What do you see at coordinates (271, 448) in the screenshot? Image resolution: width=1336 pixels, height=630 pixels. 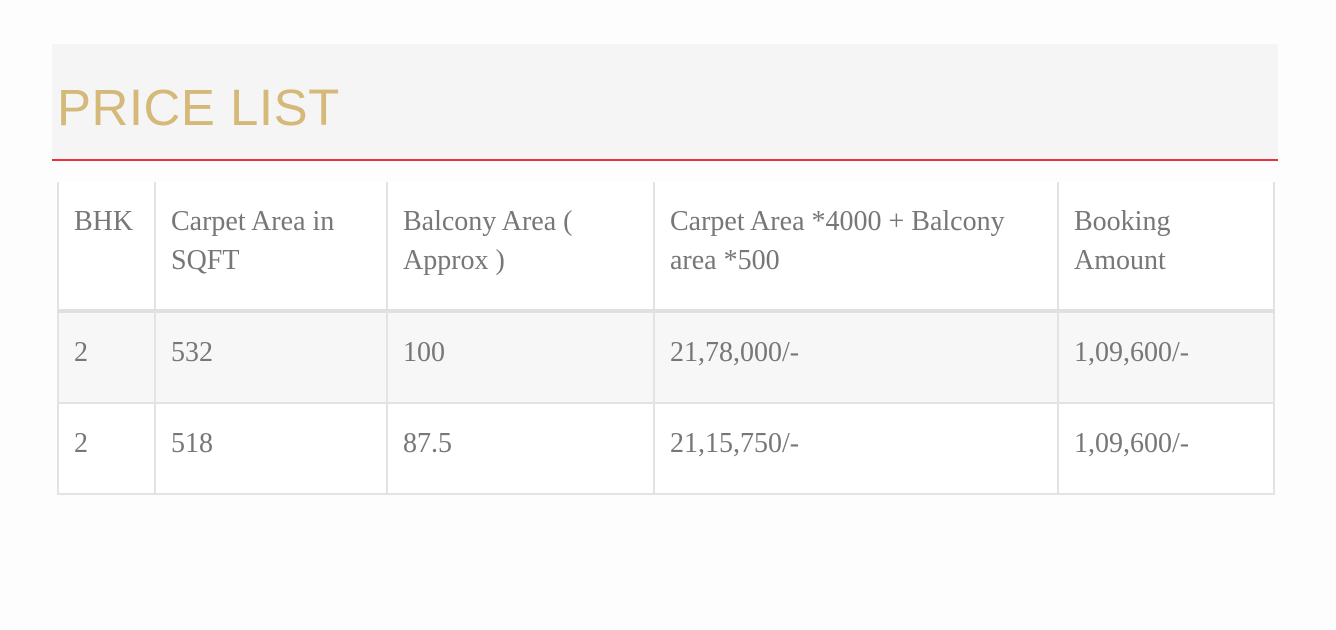 I see `cell-carpet-area: 518` at bounding box center [271, 448].